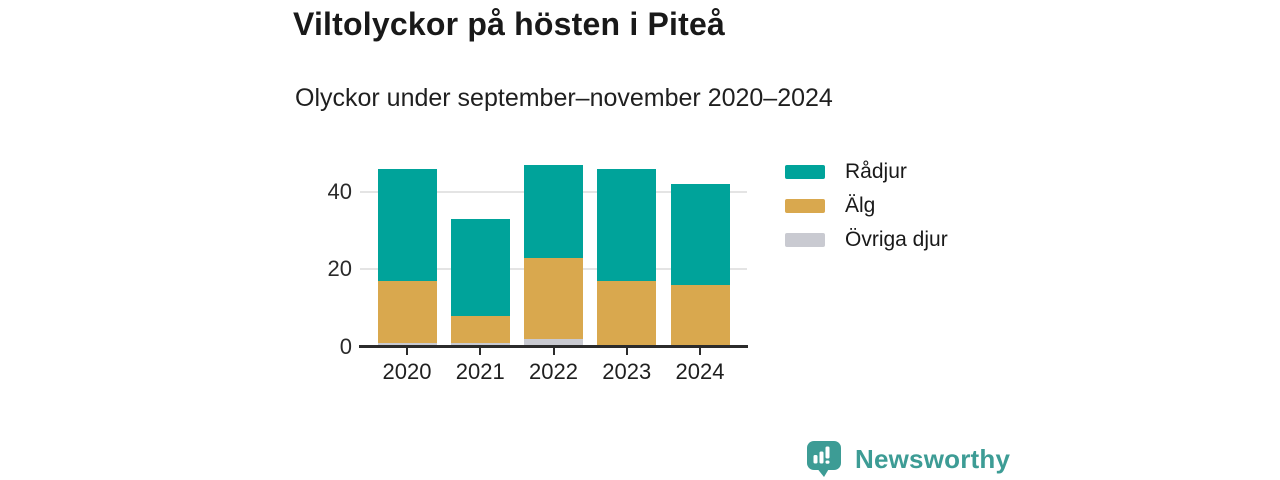  What do you see at coordinates (480, 371) in the screenshot?
I see `x-tick-label: 2021` at bounding box center [480, 371].